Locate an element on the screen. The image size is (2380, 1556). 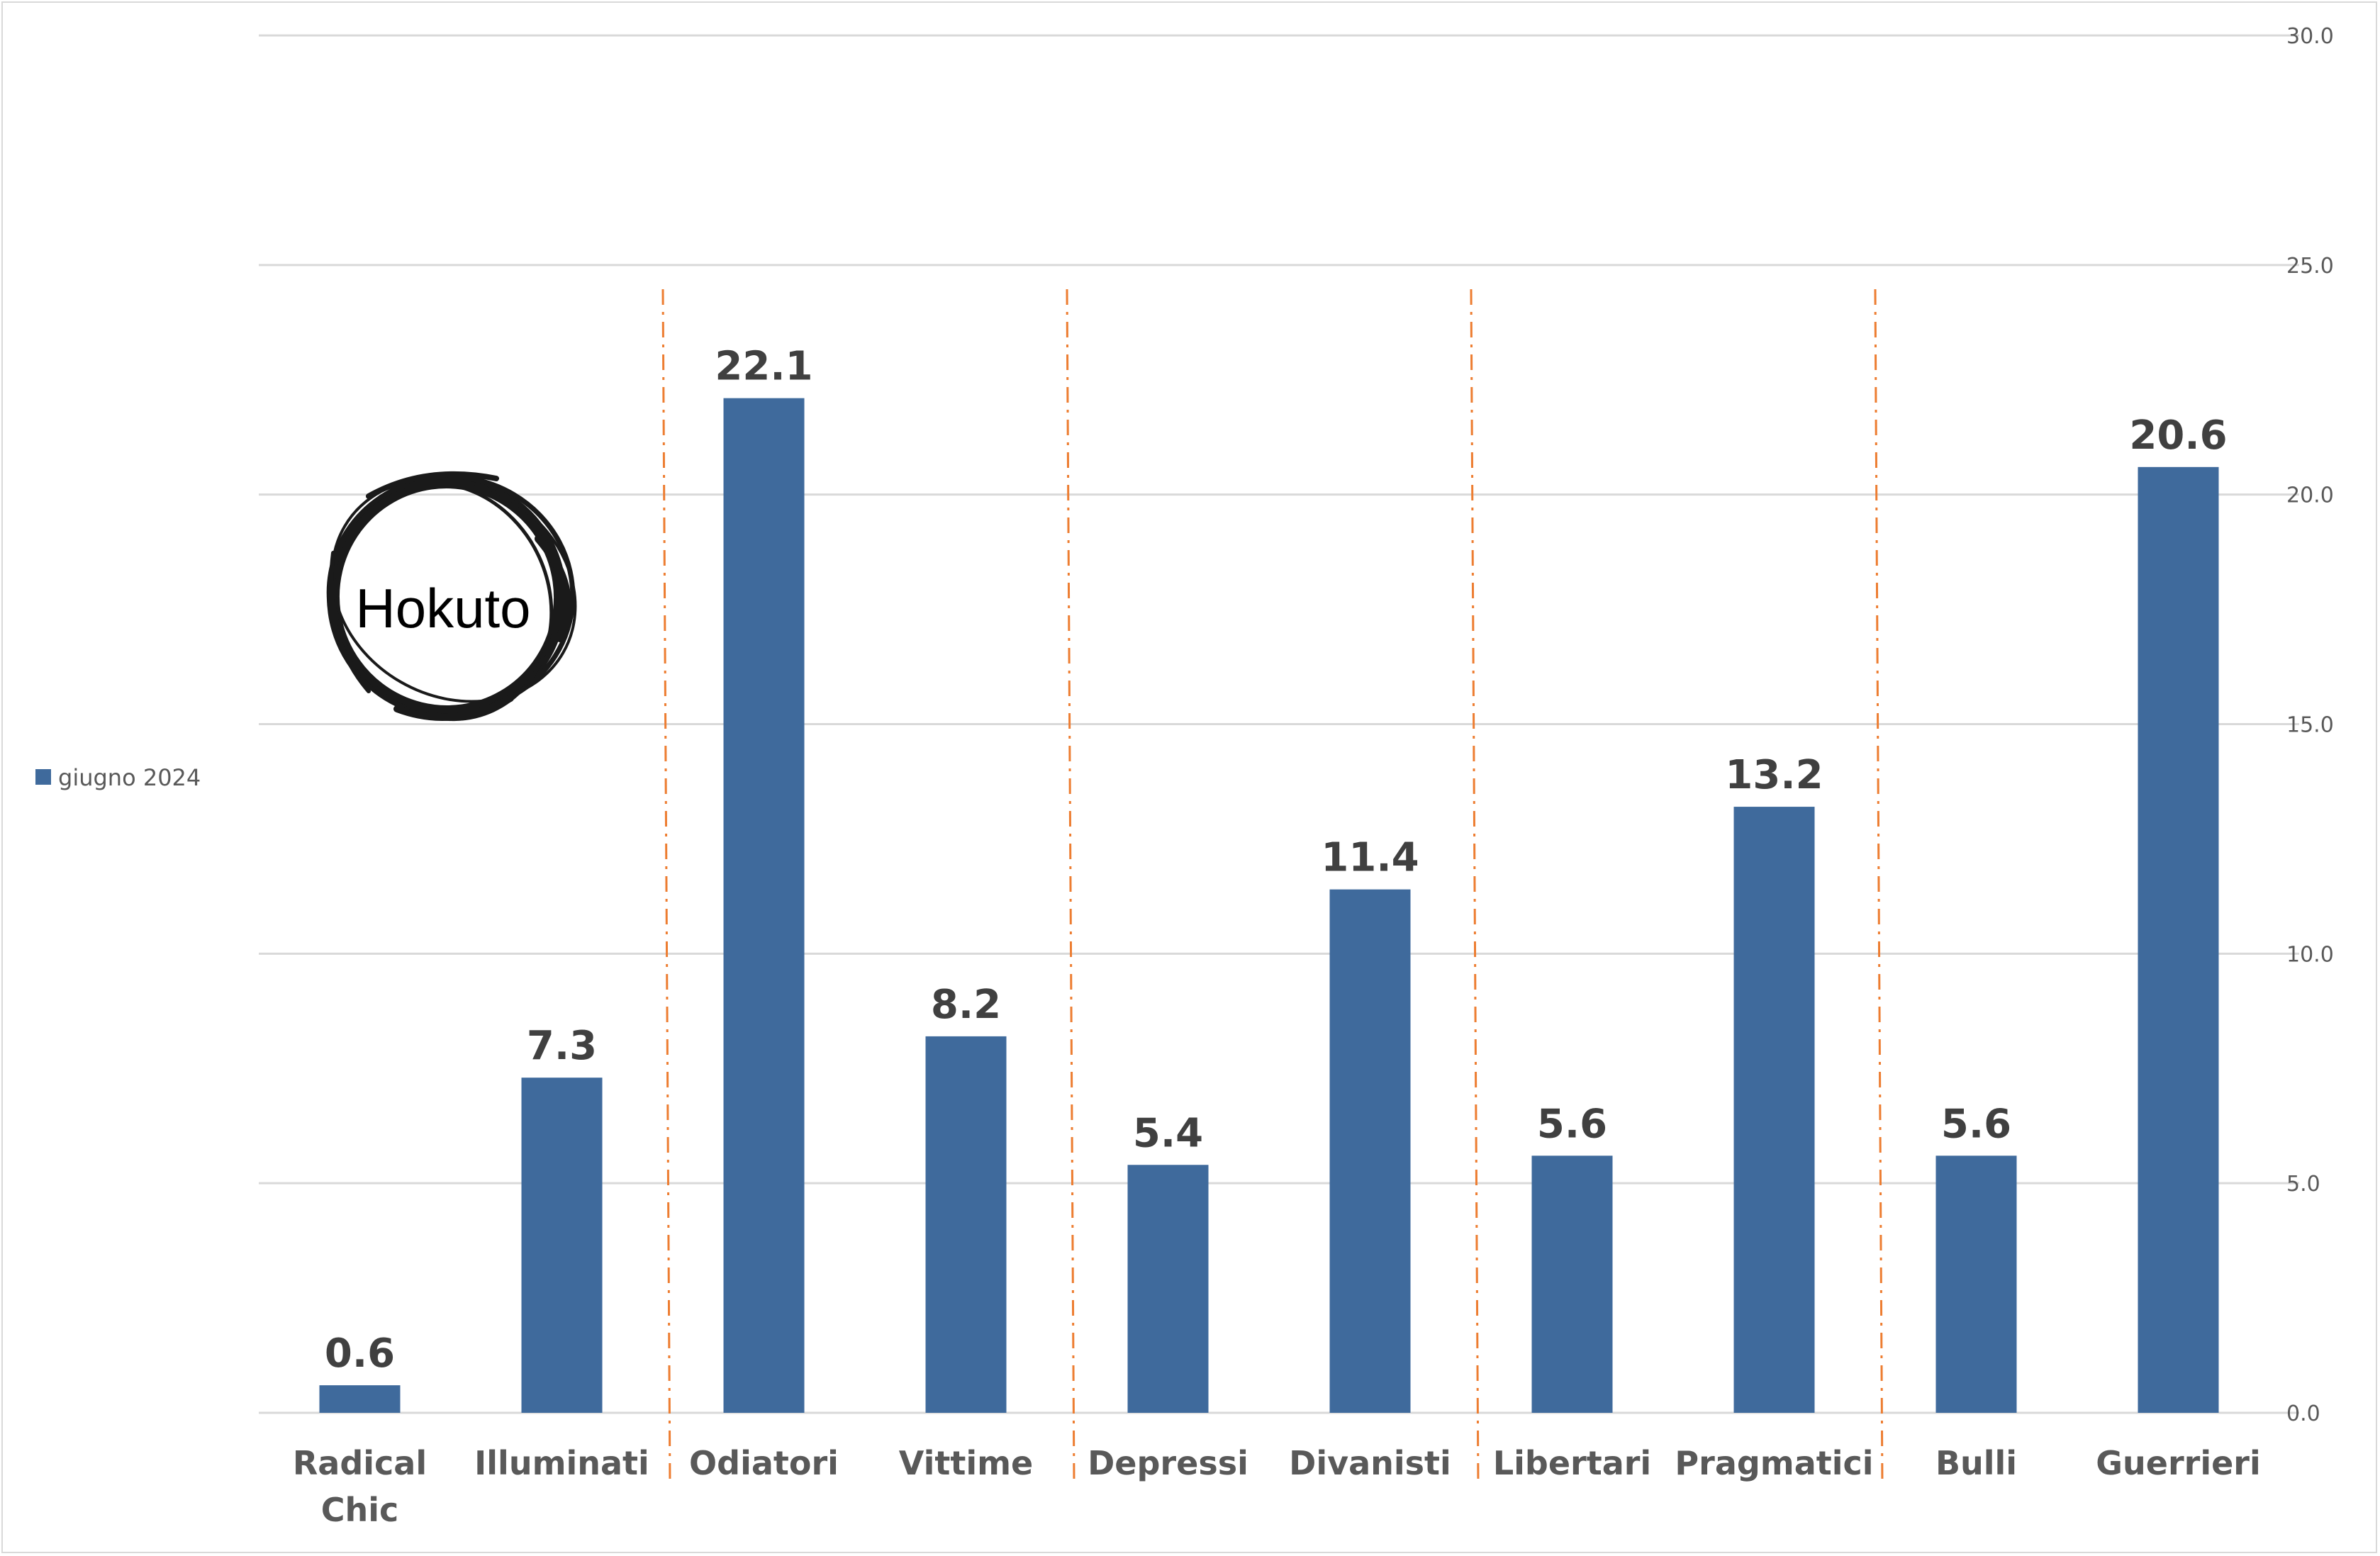
data-label: 13.2 is located at coordinates (1774, 775).